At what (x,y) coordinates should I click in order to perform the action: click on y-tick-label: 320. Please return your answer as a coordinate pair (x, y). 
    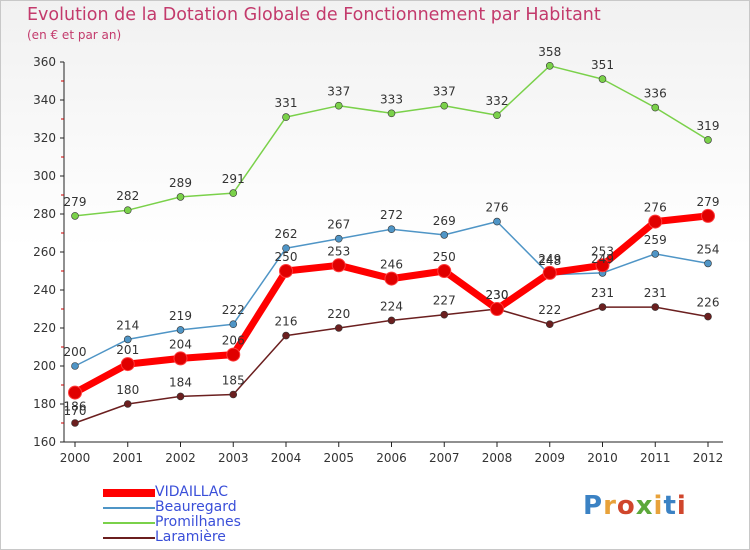
    Looking at the image, I should click on (44, 138).